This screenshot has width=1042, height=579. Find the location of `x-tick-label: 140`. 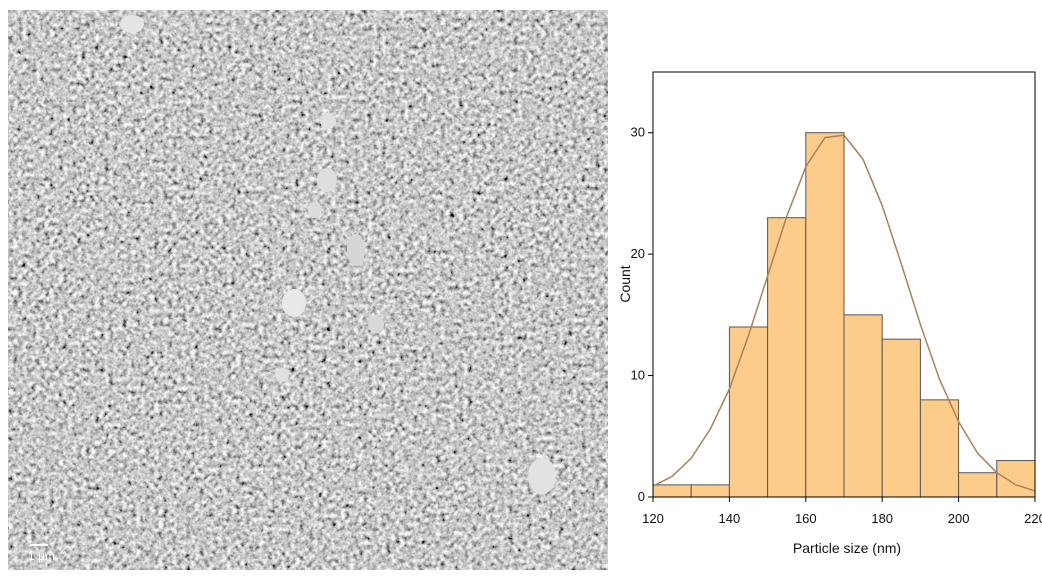

x-tick-label: 140 is located at coordinates (730, 518).